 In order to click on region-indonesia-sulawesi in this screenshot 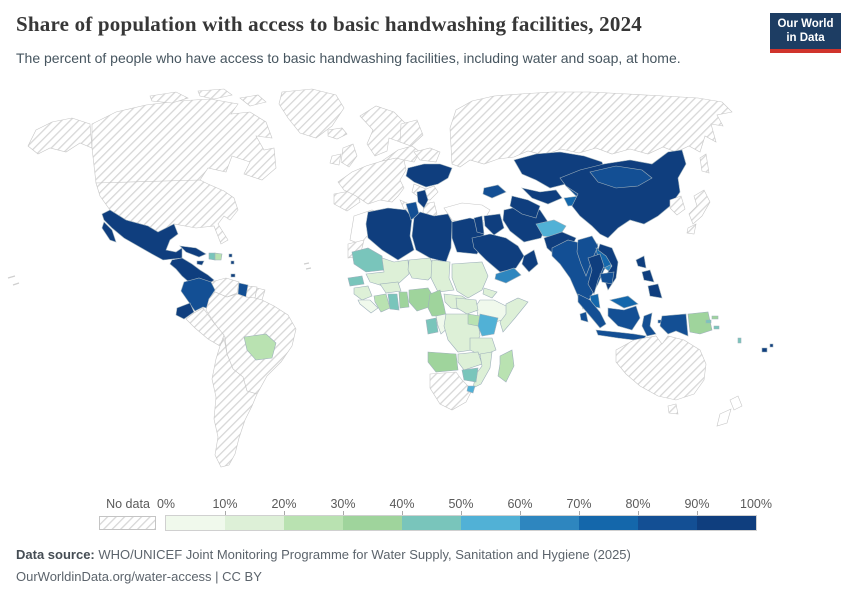, I will do `click(649, 324)`.